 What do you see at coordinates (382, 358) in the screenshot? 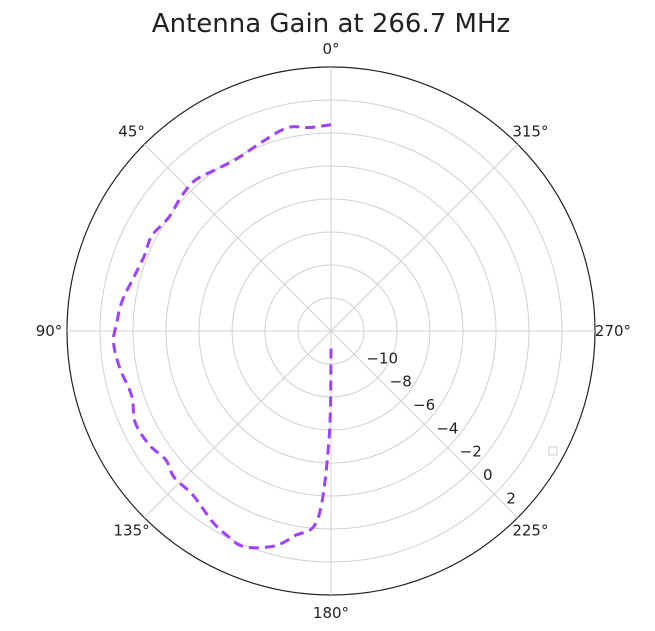
I see `radial-tick-label: −10` at bounding box center [382, 358].